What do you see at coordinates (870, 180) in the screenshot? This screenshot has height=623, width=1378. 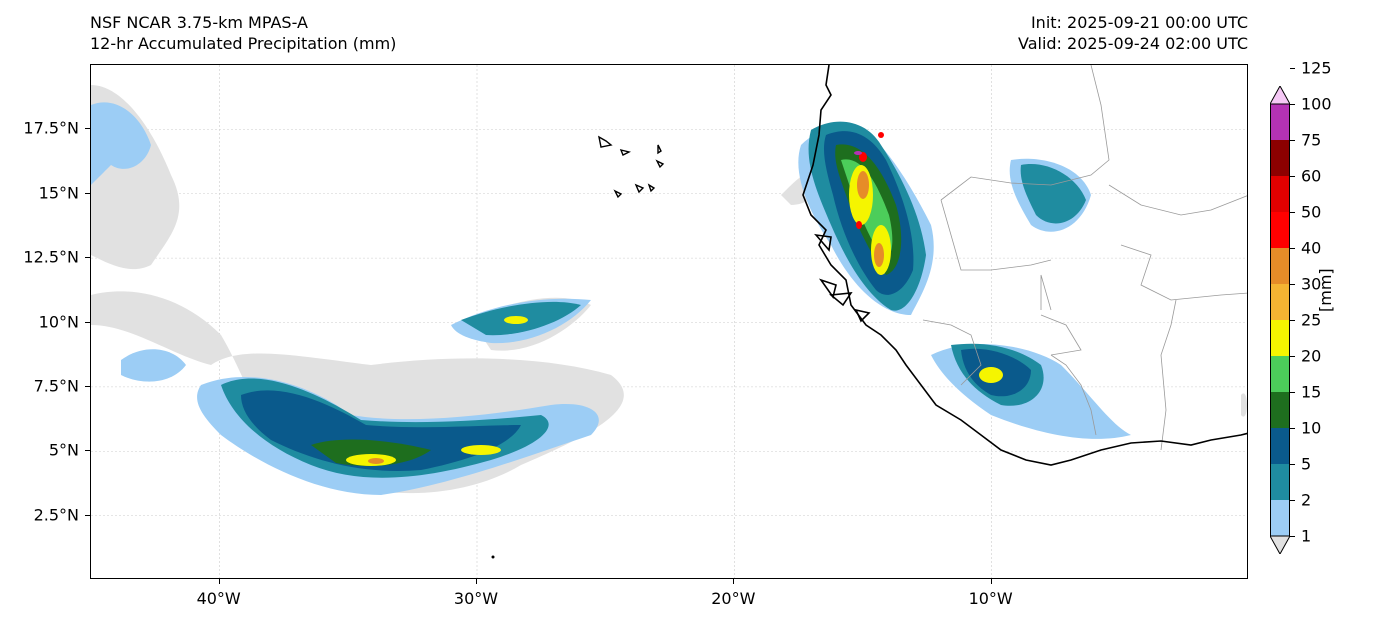 I see `precip-50mm-shading` at bounding box center [870, 180].